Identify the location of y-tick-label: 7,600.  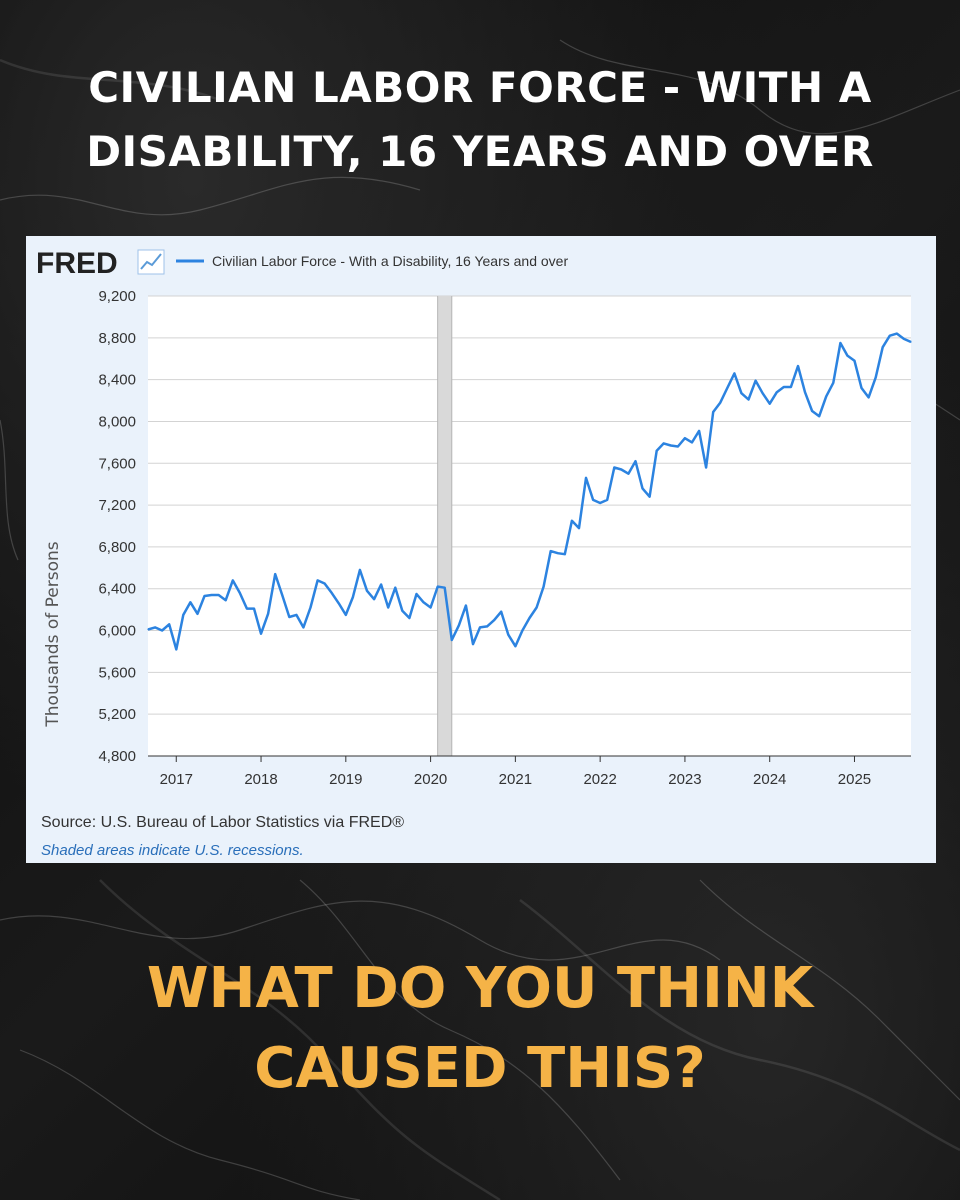
(117, 463).